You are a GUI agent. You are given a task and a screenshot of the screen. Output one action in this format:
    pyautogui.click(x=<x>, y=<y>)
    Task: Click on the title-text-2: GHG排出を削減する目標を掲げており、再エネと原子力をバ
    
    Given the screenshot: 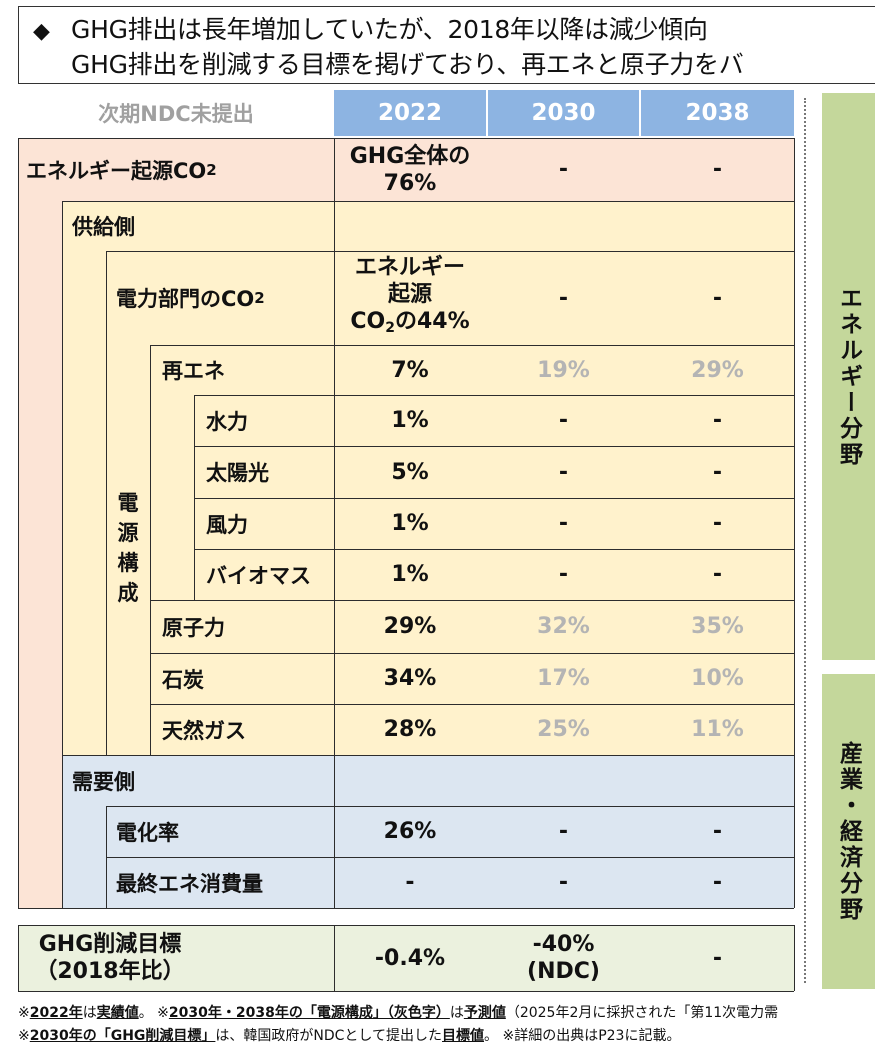 What is the action you would take?
    pyautogui.click(x=407, y=64)
    